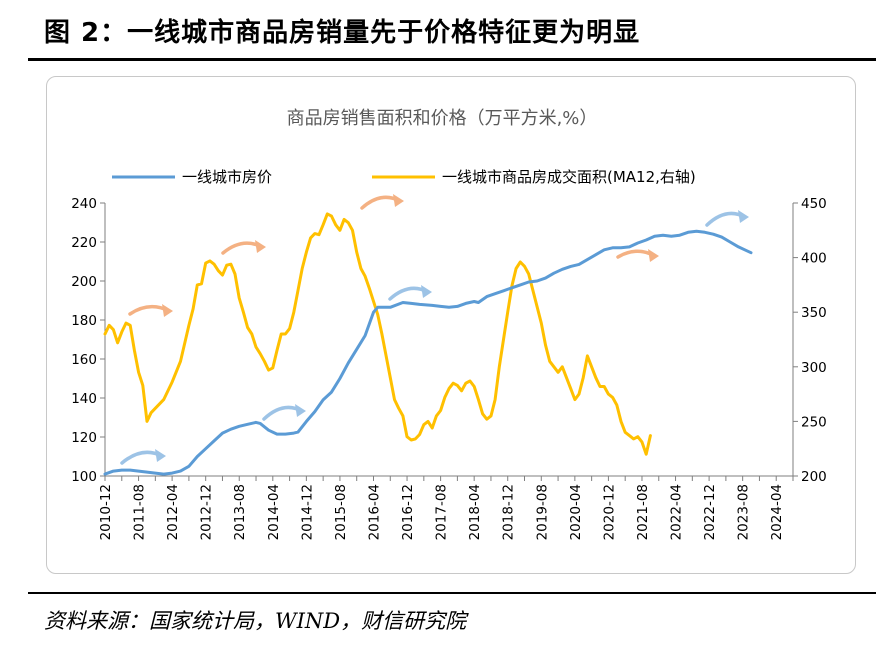 The height and width of the screenshot is (655, 895). Describe the element at coordinates (744, 512) in the screenshot. I see `x-tick-label: 2023-08` at that location.